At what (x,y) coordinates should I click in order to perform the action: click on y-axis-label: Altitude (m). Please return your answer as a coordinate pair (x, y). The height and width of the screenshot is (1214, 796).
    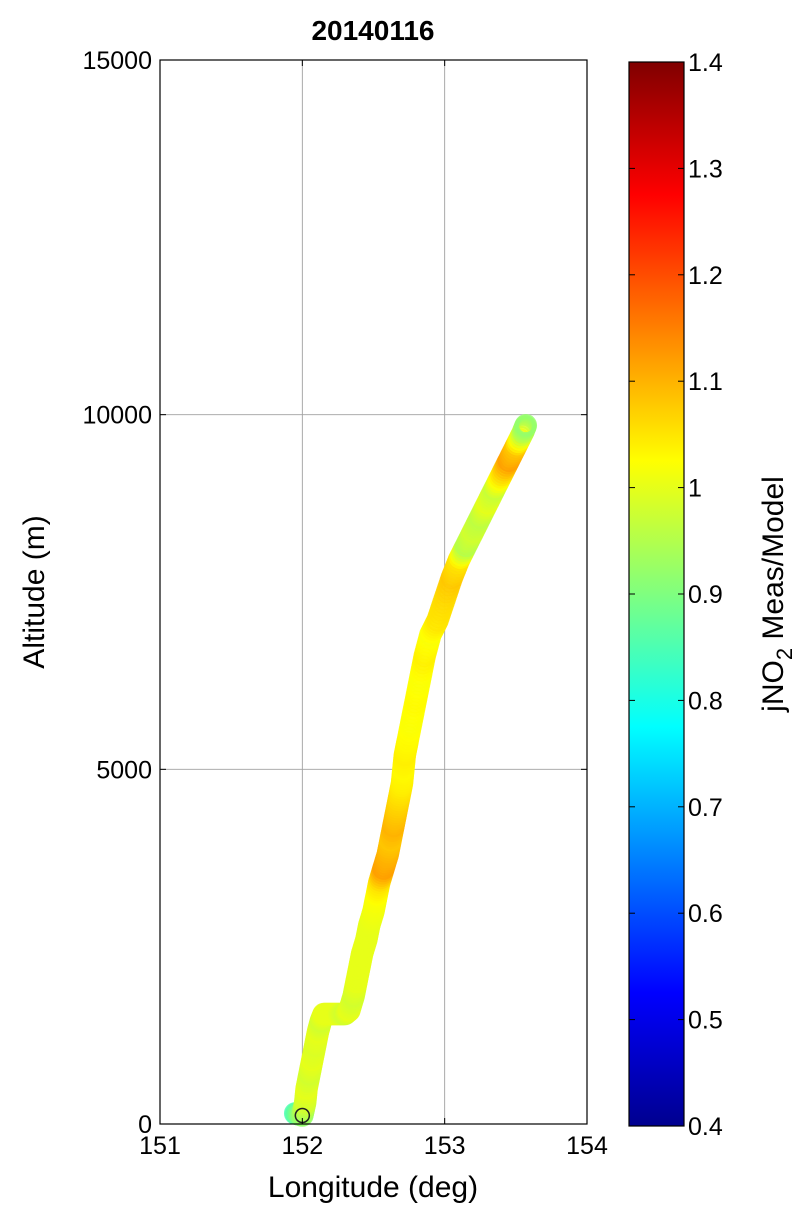
    Looking at the image, I should click on (34, 591).